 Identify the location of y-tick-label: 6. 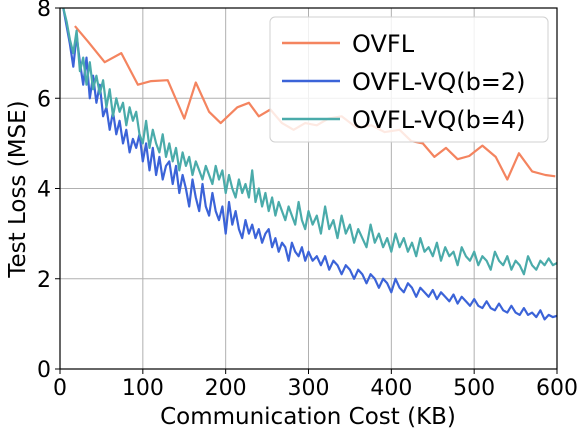
(44, 99).